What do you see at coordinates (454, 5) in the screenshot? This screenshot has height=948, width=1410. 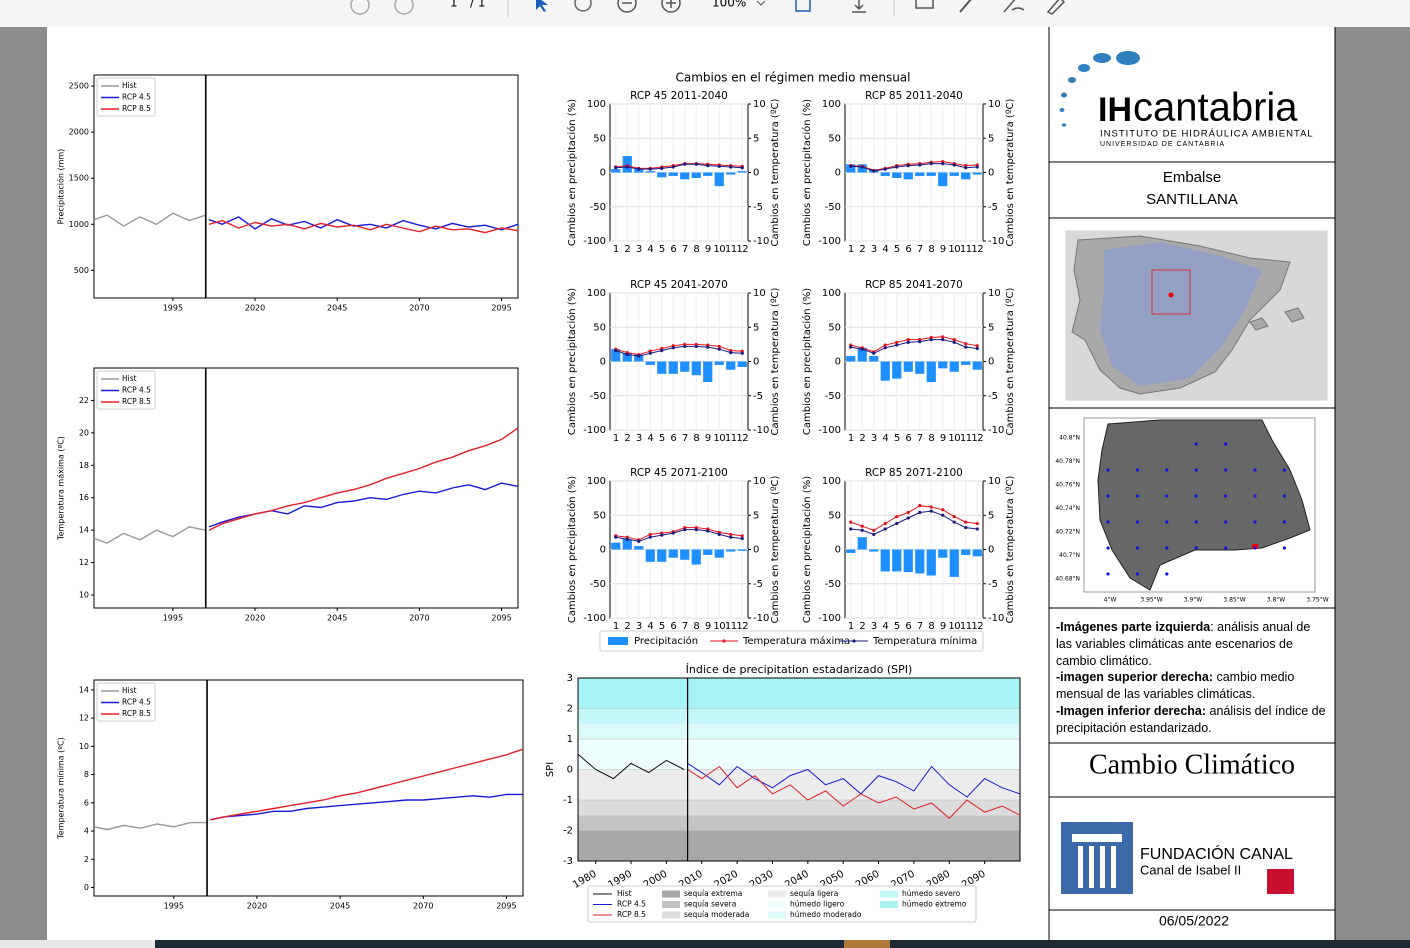 I see `page-number: 1` at bounding box center [454, 5].